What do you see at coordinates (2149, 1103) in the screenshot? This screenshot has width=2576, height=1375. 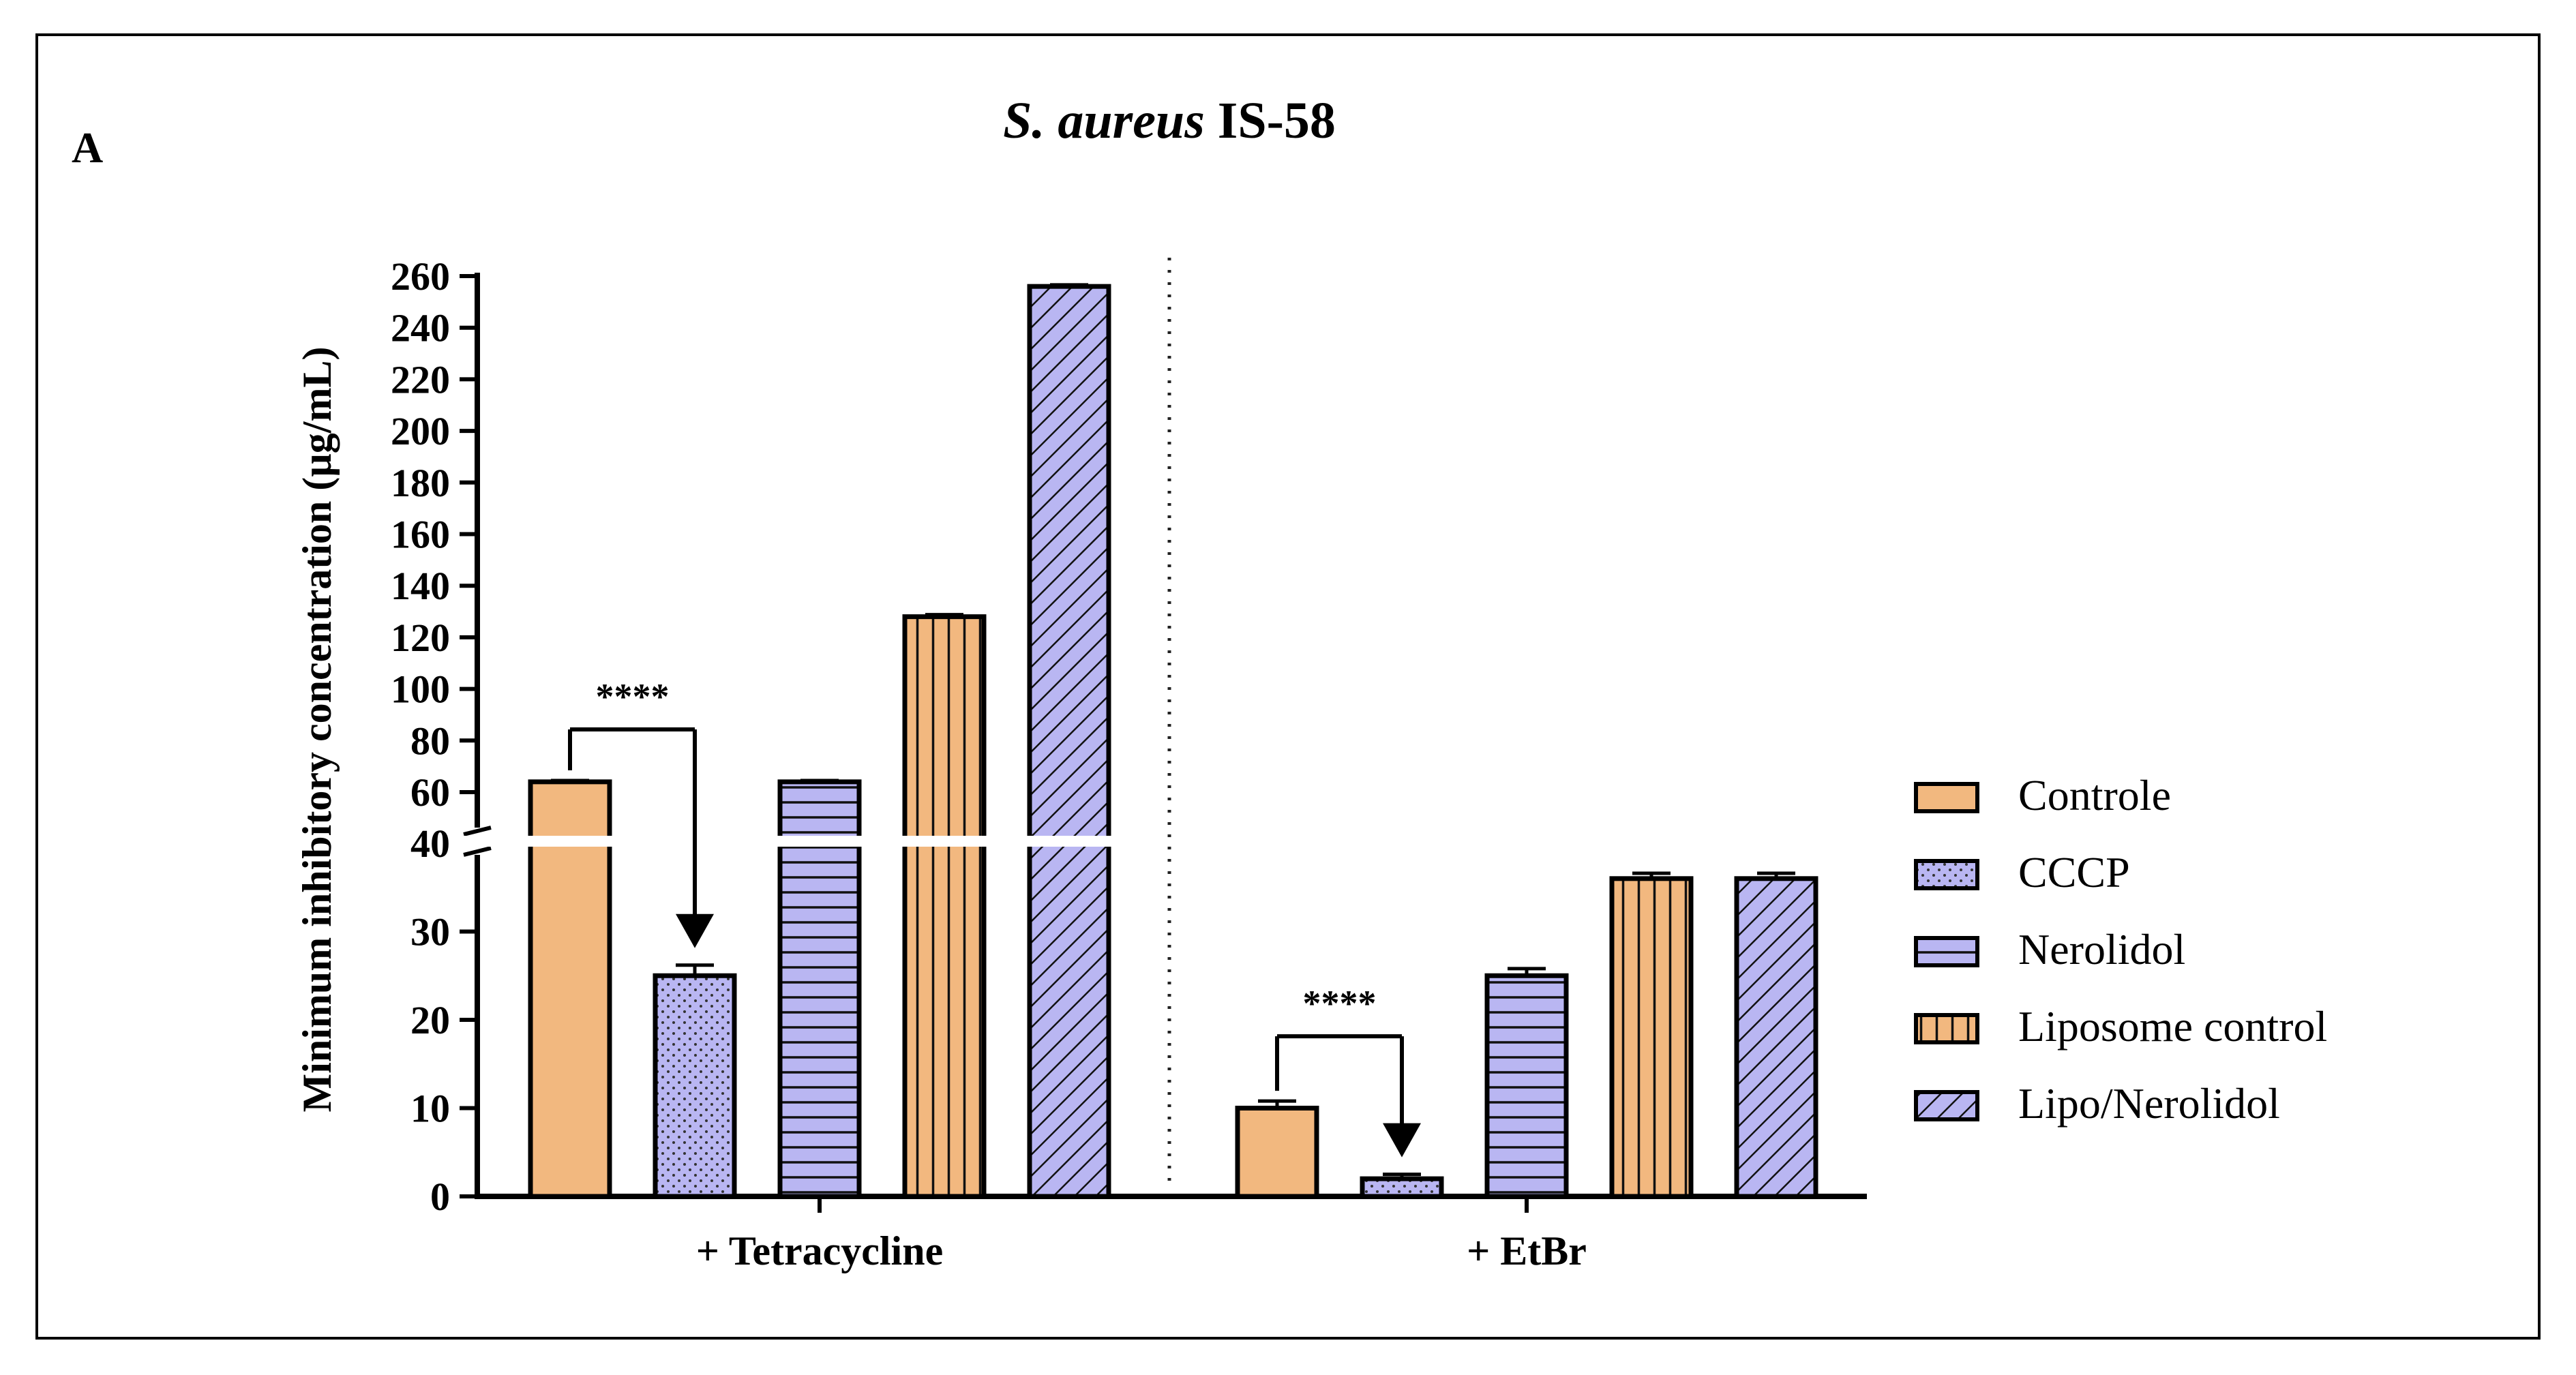 I see `legend-label: Lipo/Nerolidol` at bounding box center [2149, 1103].